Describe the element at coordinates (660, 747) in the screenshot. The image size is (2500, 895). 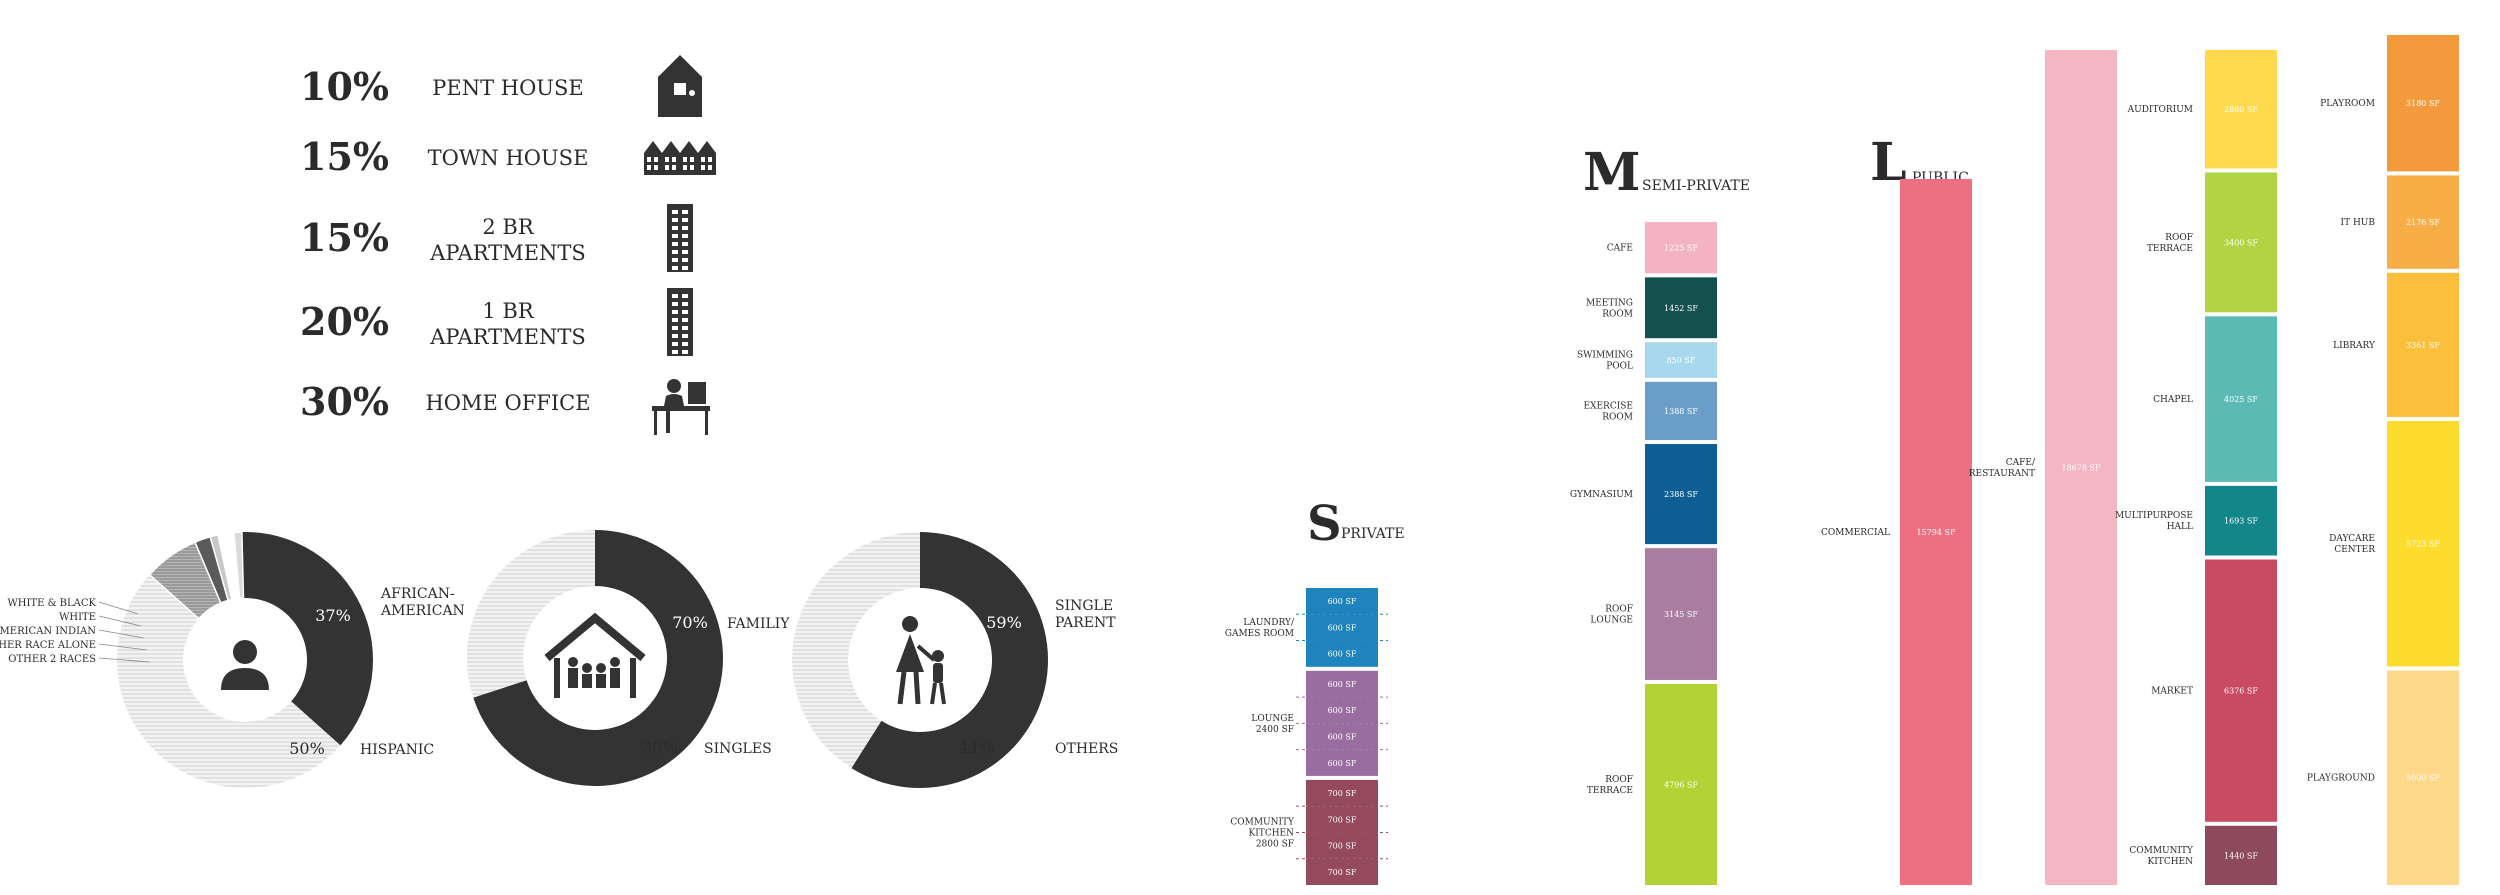
I see `slice-value-label: 30%` at that location.